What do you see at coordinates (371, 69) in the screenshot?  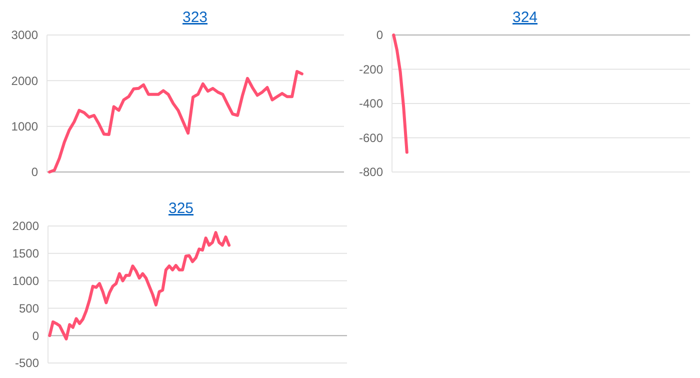 I see `y-tick-label: -200` at bounding box center [371, 69].